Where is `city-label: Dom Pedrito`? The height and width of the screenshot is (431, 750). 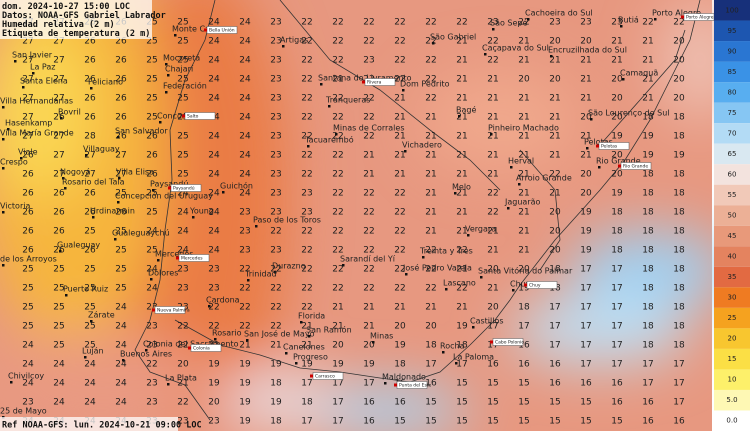
city-label: Dom Pedrito is located at coordinates (425, 84).